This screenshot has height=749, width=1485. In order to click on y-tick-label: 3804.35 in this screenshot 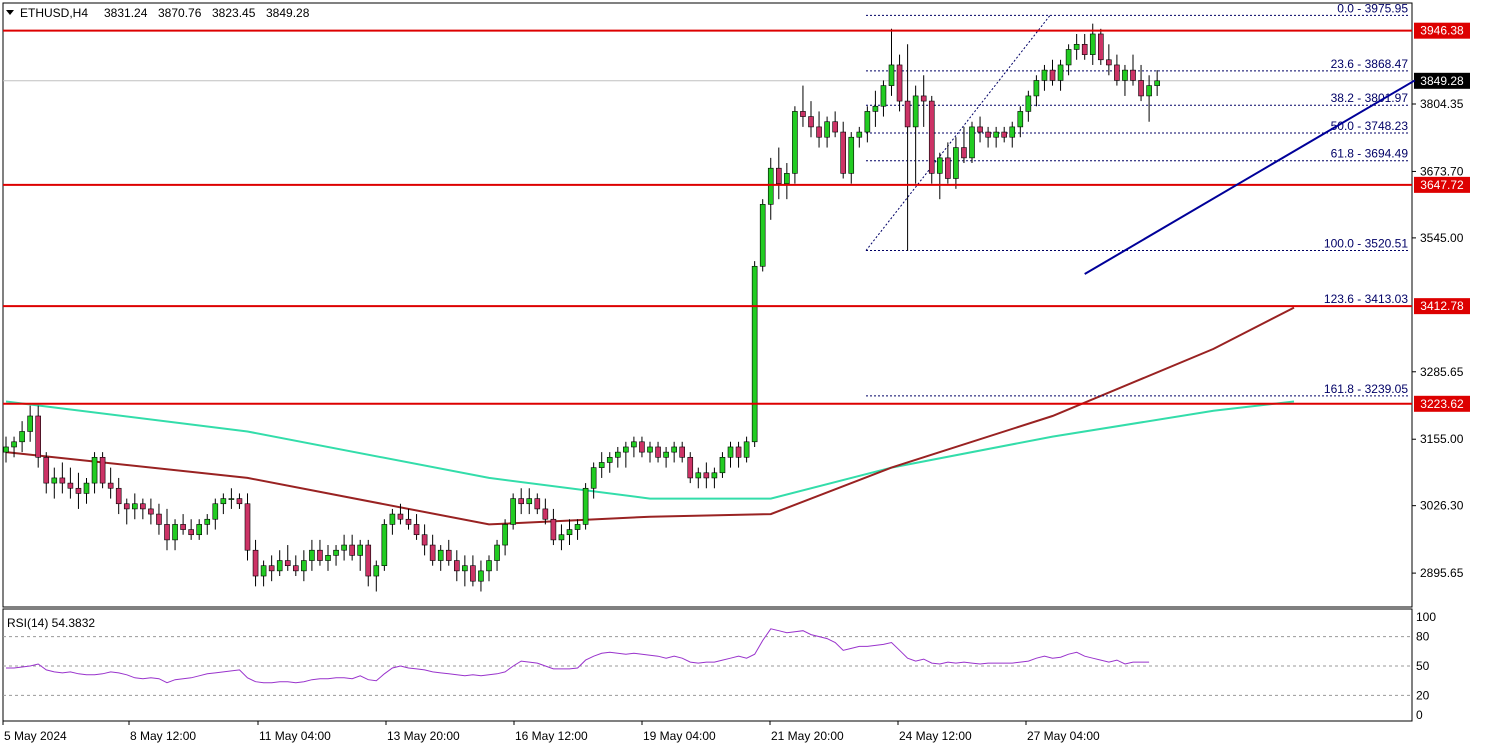, I will do `click(1442, 104)`.